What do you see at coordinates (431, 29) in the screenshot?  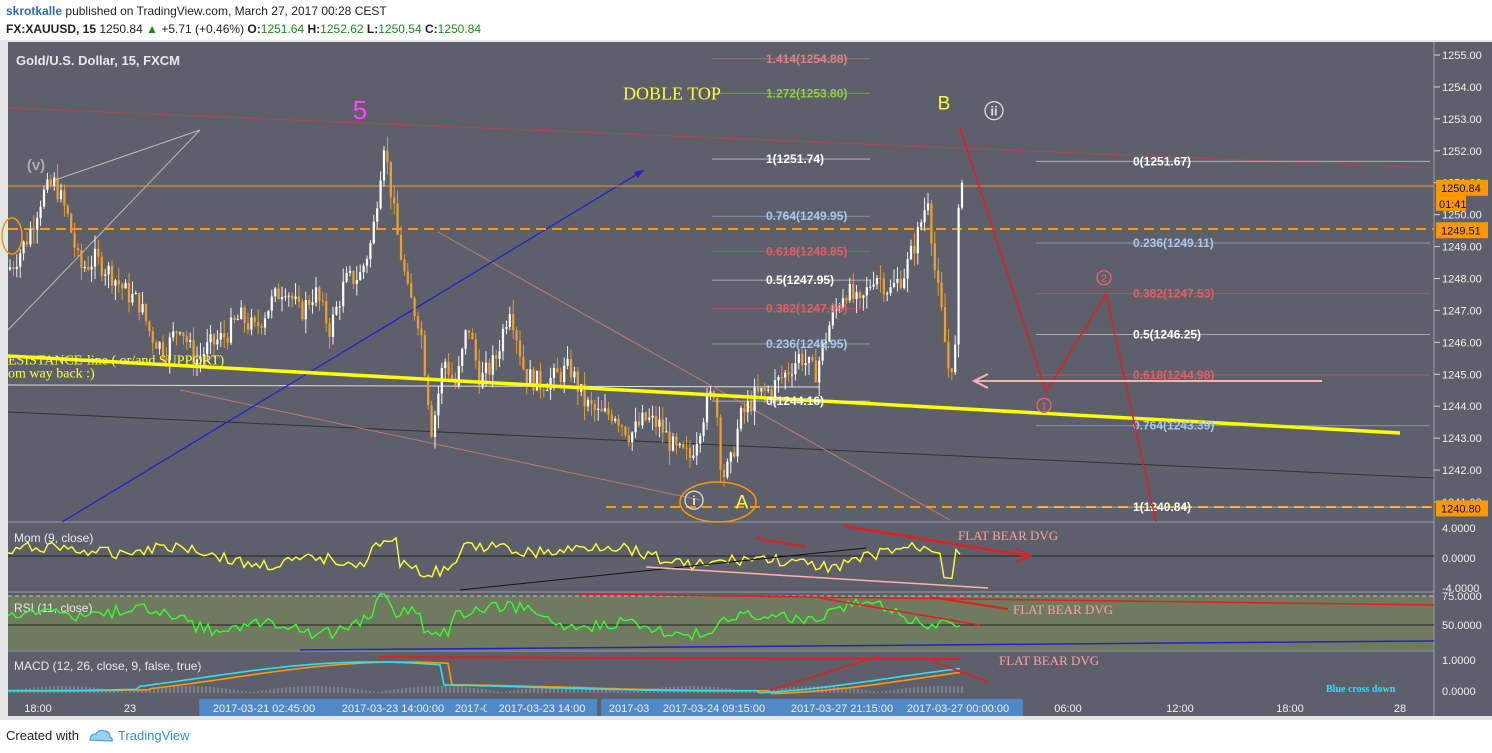 I see `close-label: C:` at bounding box center [431, 29].